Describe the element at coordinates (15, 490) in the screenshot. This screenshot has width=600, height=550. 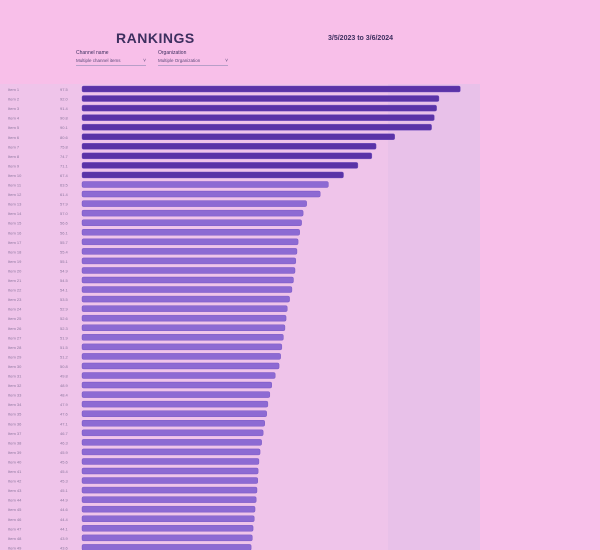
I see `category-label: Item 43` at that location.